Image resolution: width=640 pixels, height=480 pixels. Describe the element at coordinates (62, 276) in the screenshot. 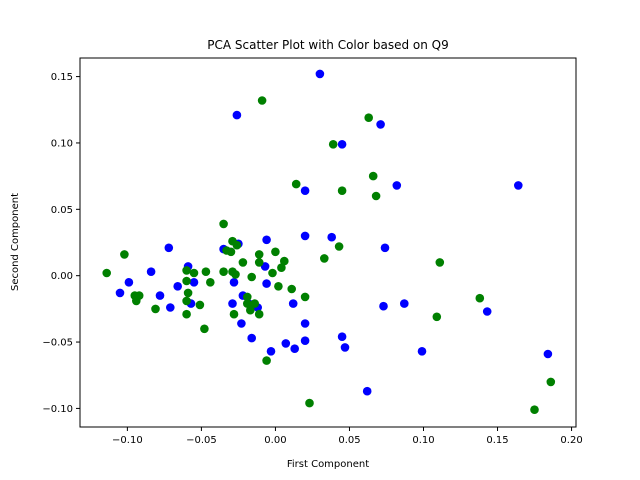

I see `y-tick-label: 0.00` at that location.